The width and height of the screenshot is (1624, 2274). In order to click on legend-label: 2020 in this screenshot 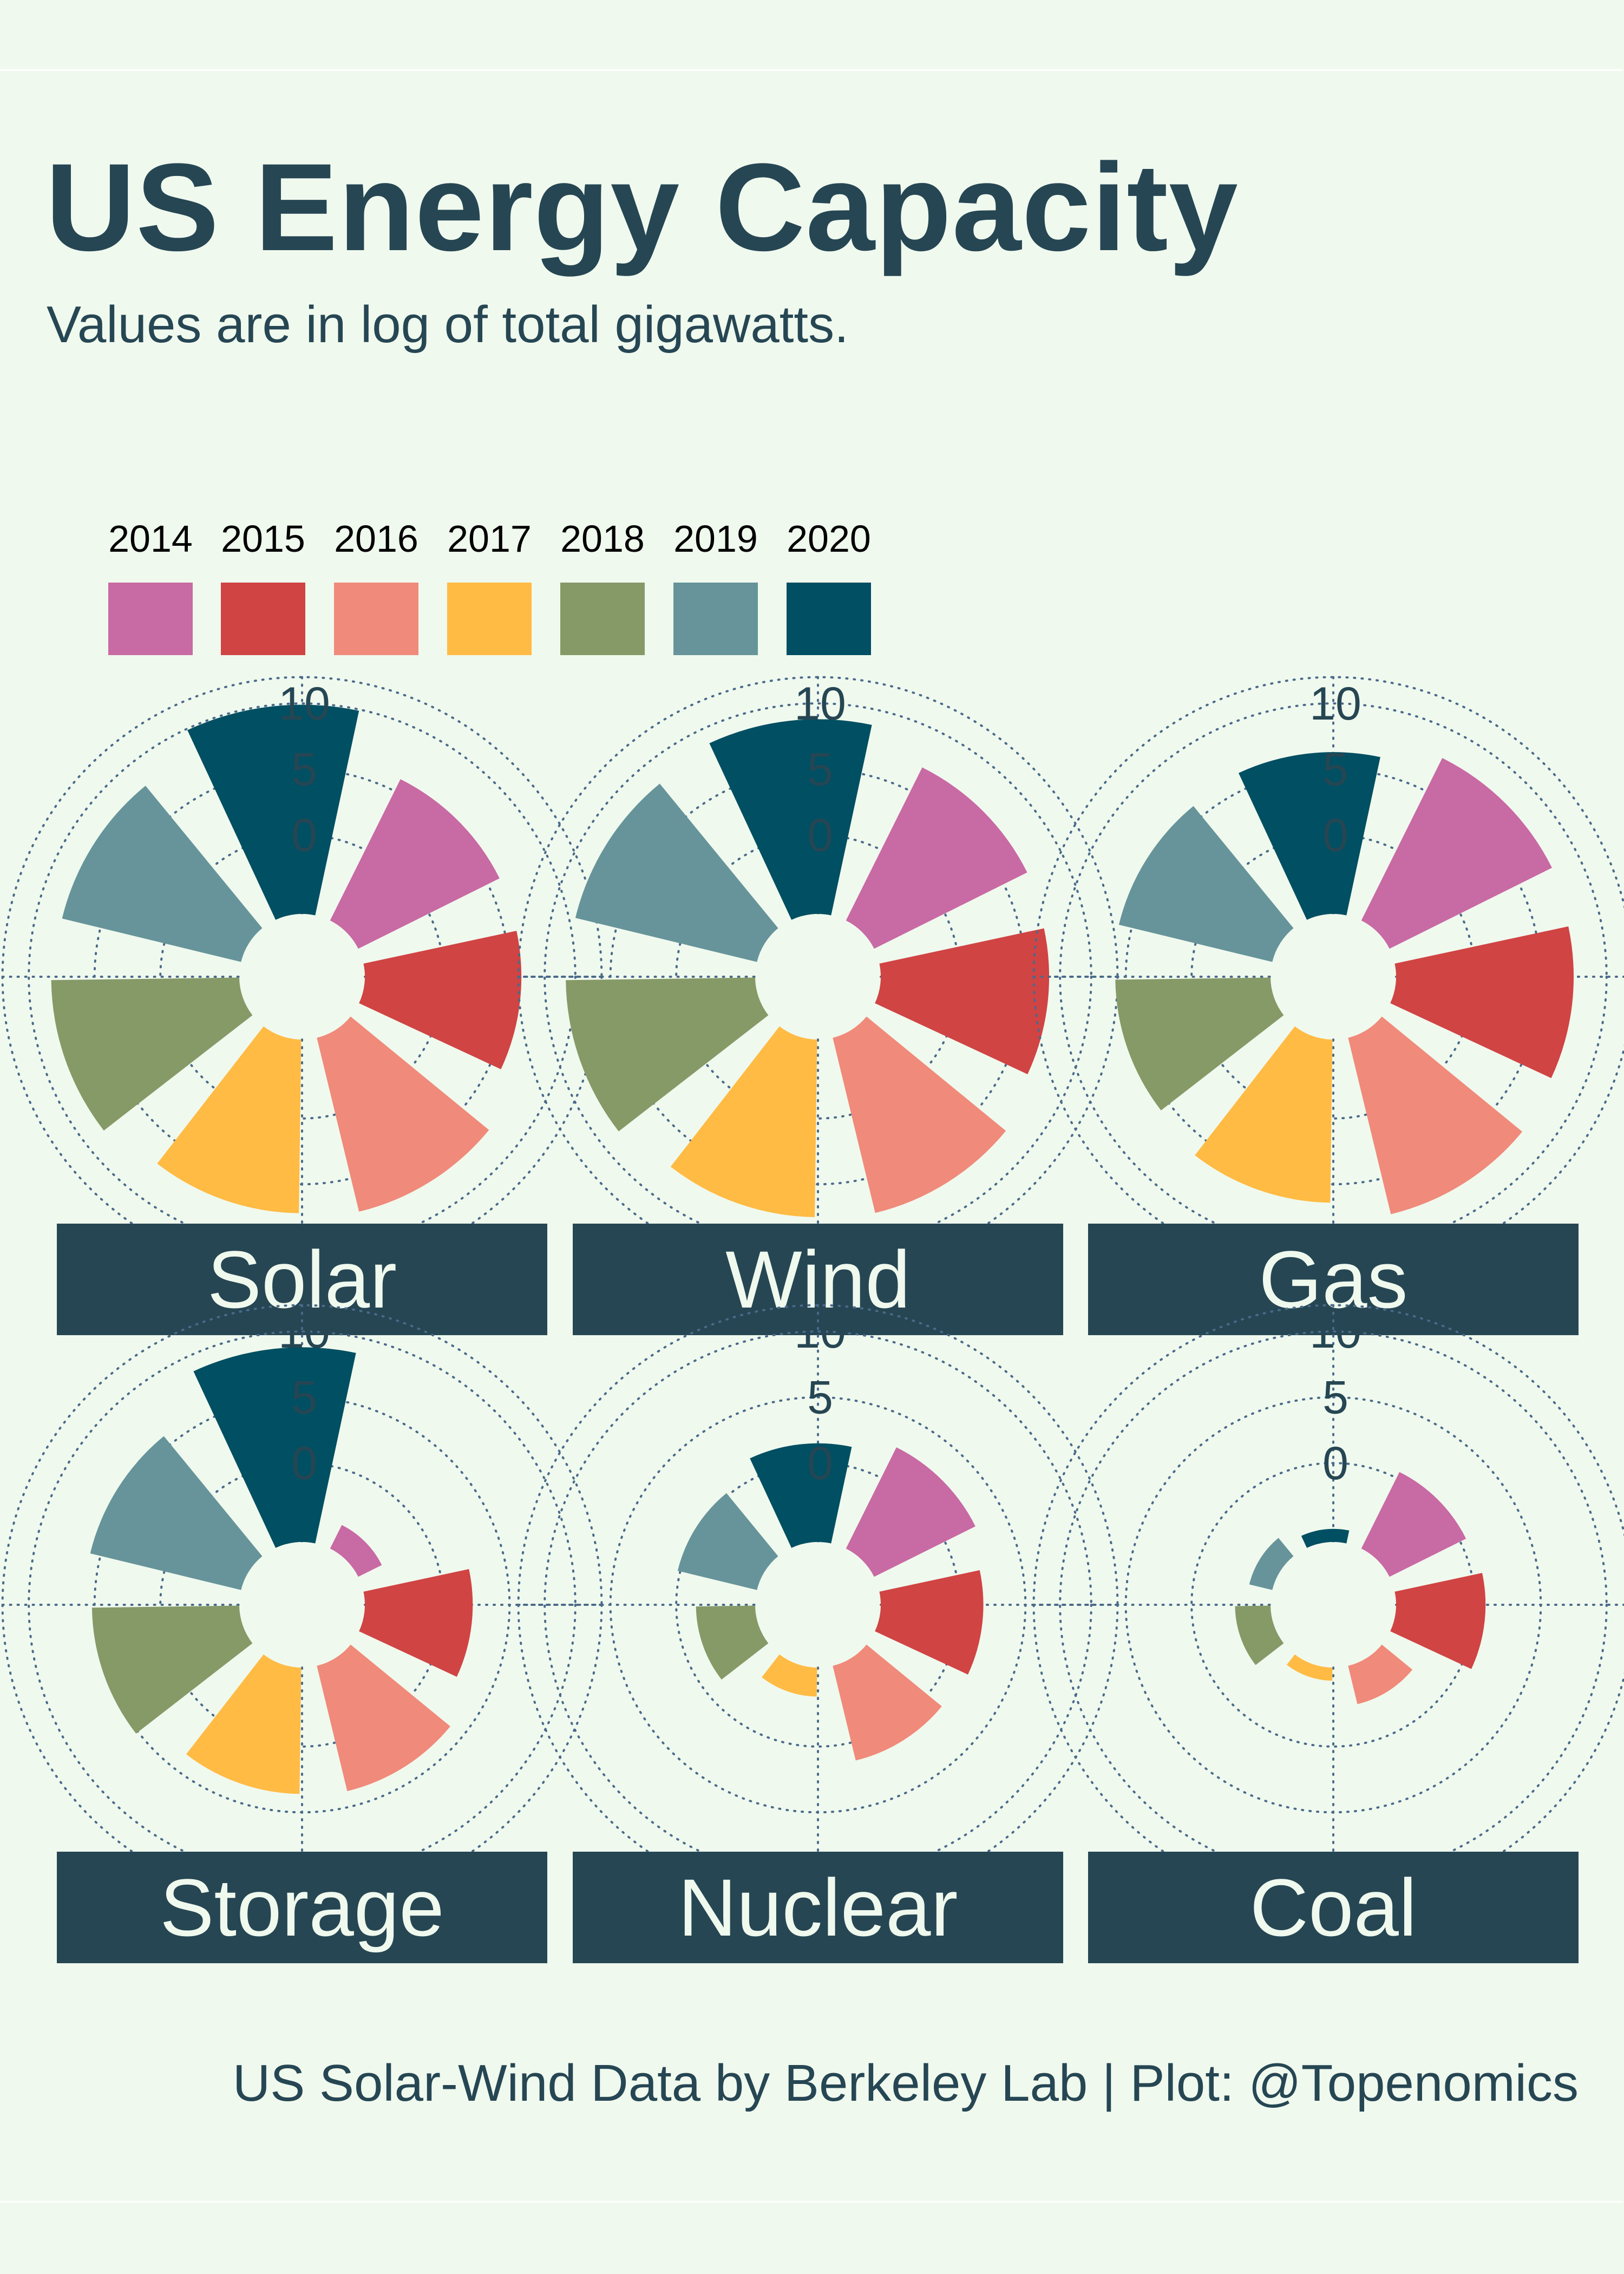, I will do `click(829, 539)`.